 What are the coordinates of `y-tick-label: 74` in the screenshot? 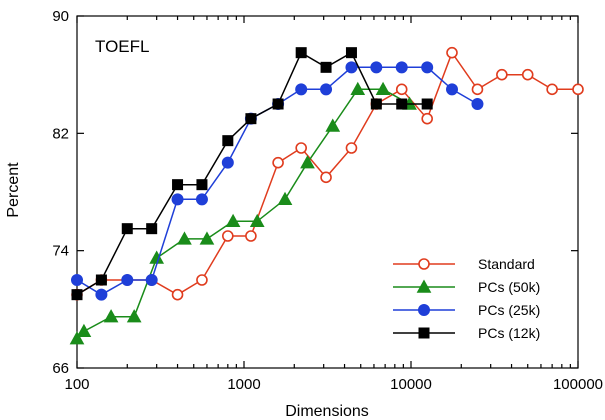 It's located at (60, 251).